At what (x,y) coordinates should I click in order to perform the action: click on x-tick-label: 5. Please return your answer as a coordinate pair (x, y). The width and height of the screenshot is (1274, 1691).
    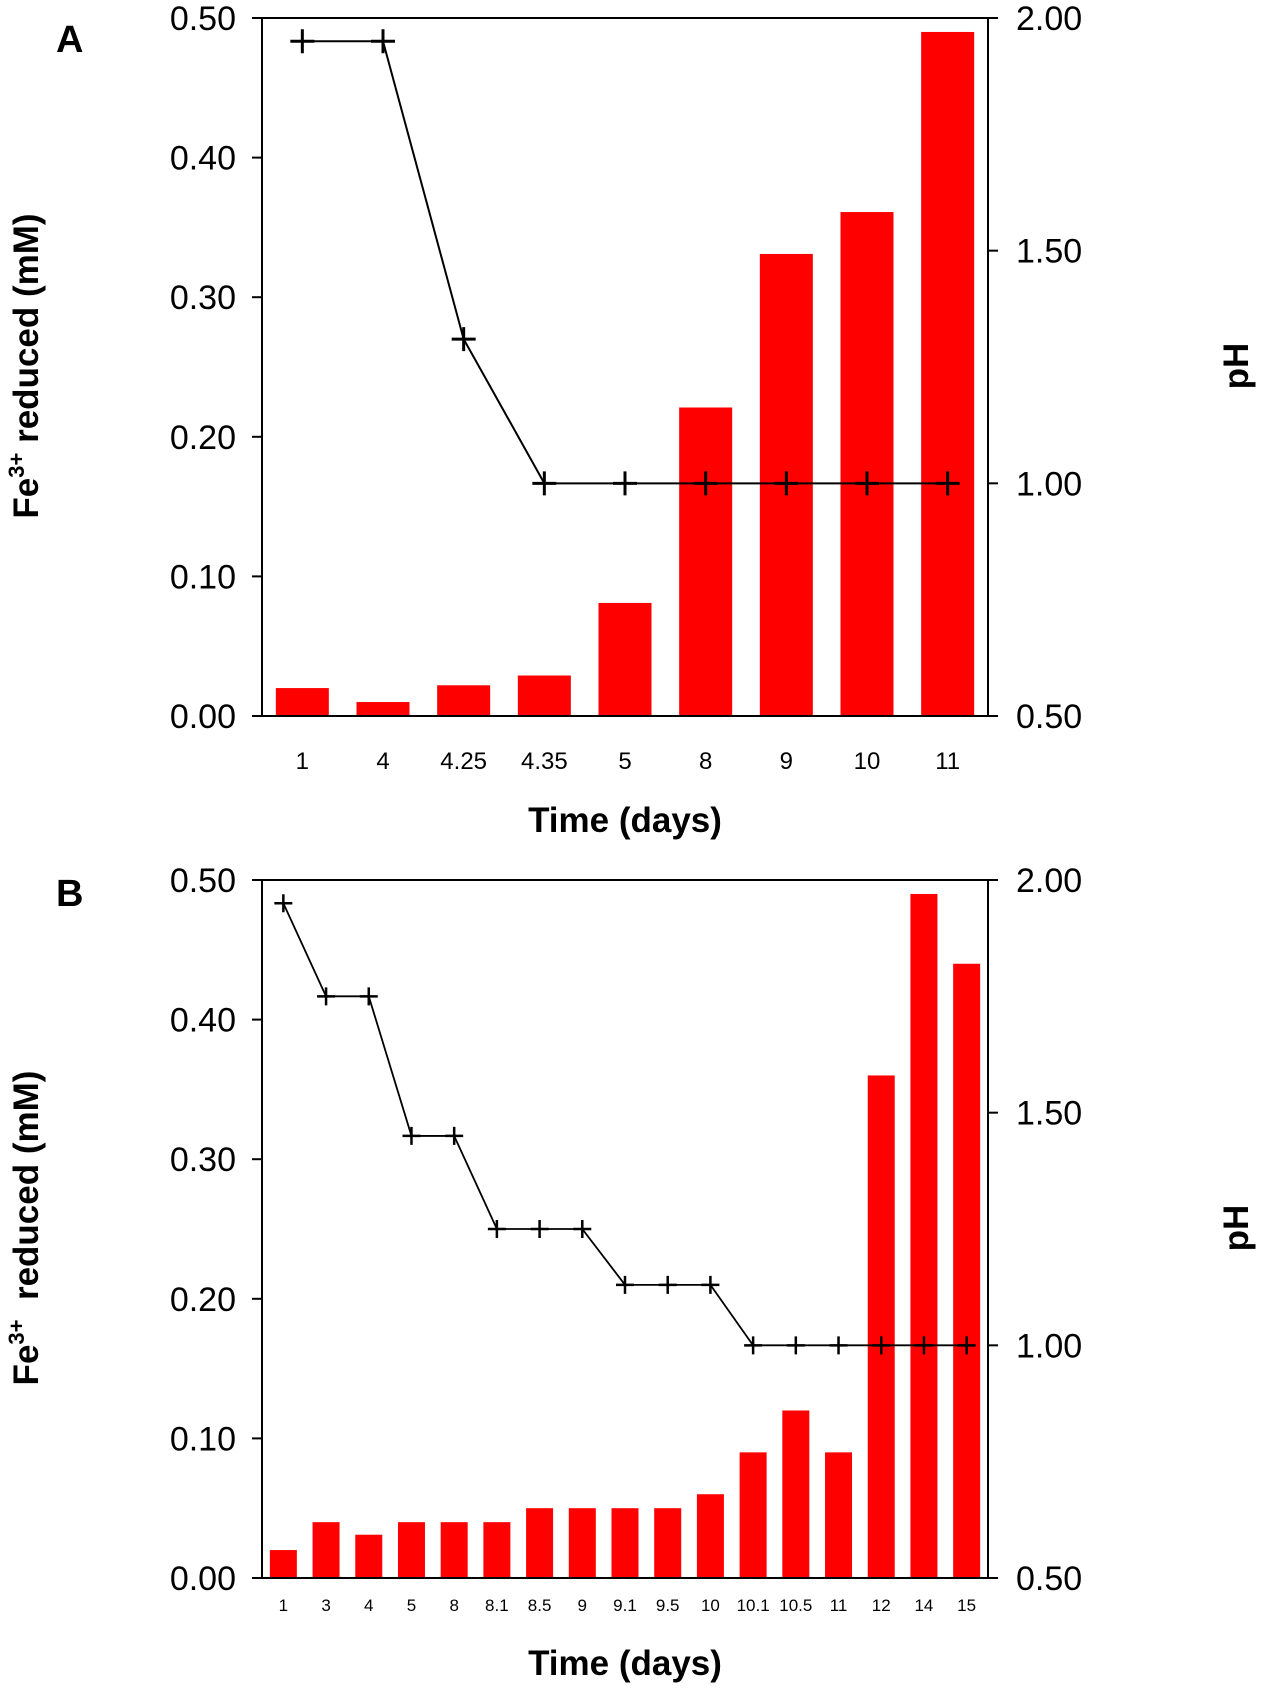
    Looking at the image, I should click on (411, 1605).